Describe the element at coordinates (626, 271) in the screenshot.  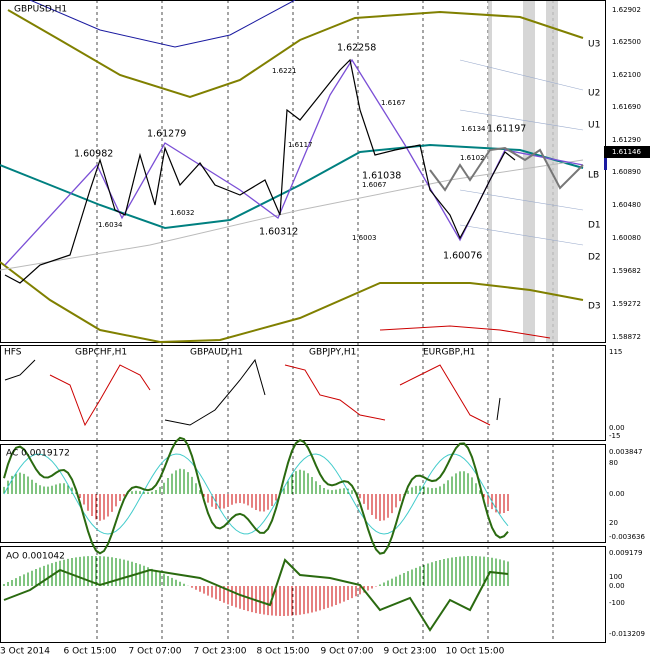
I see `price-tick: 1.59682` at that location.